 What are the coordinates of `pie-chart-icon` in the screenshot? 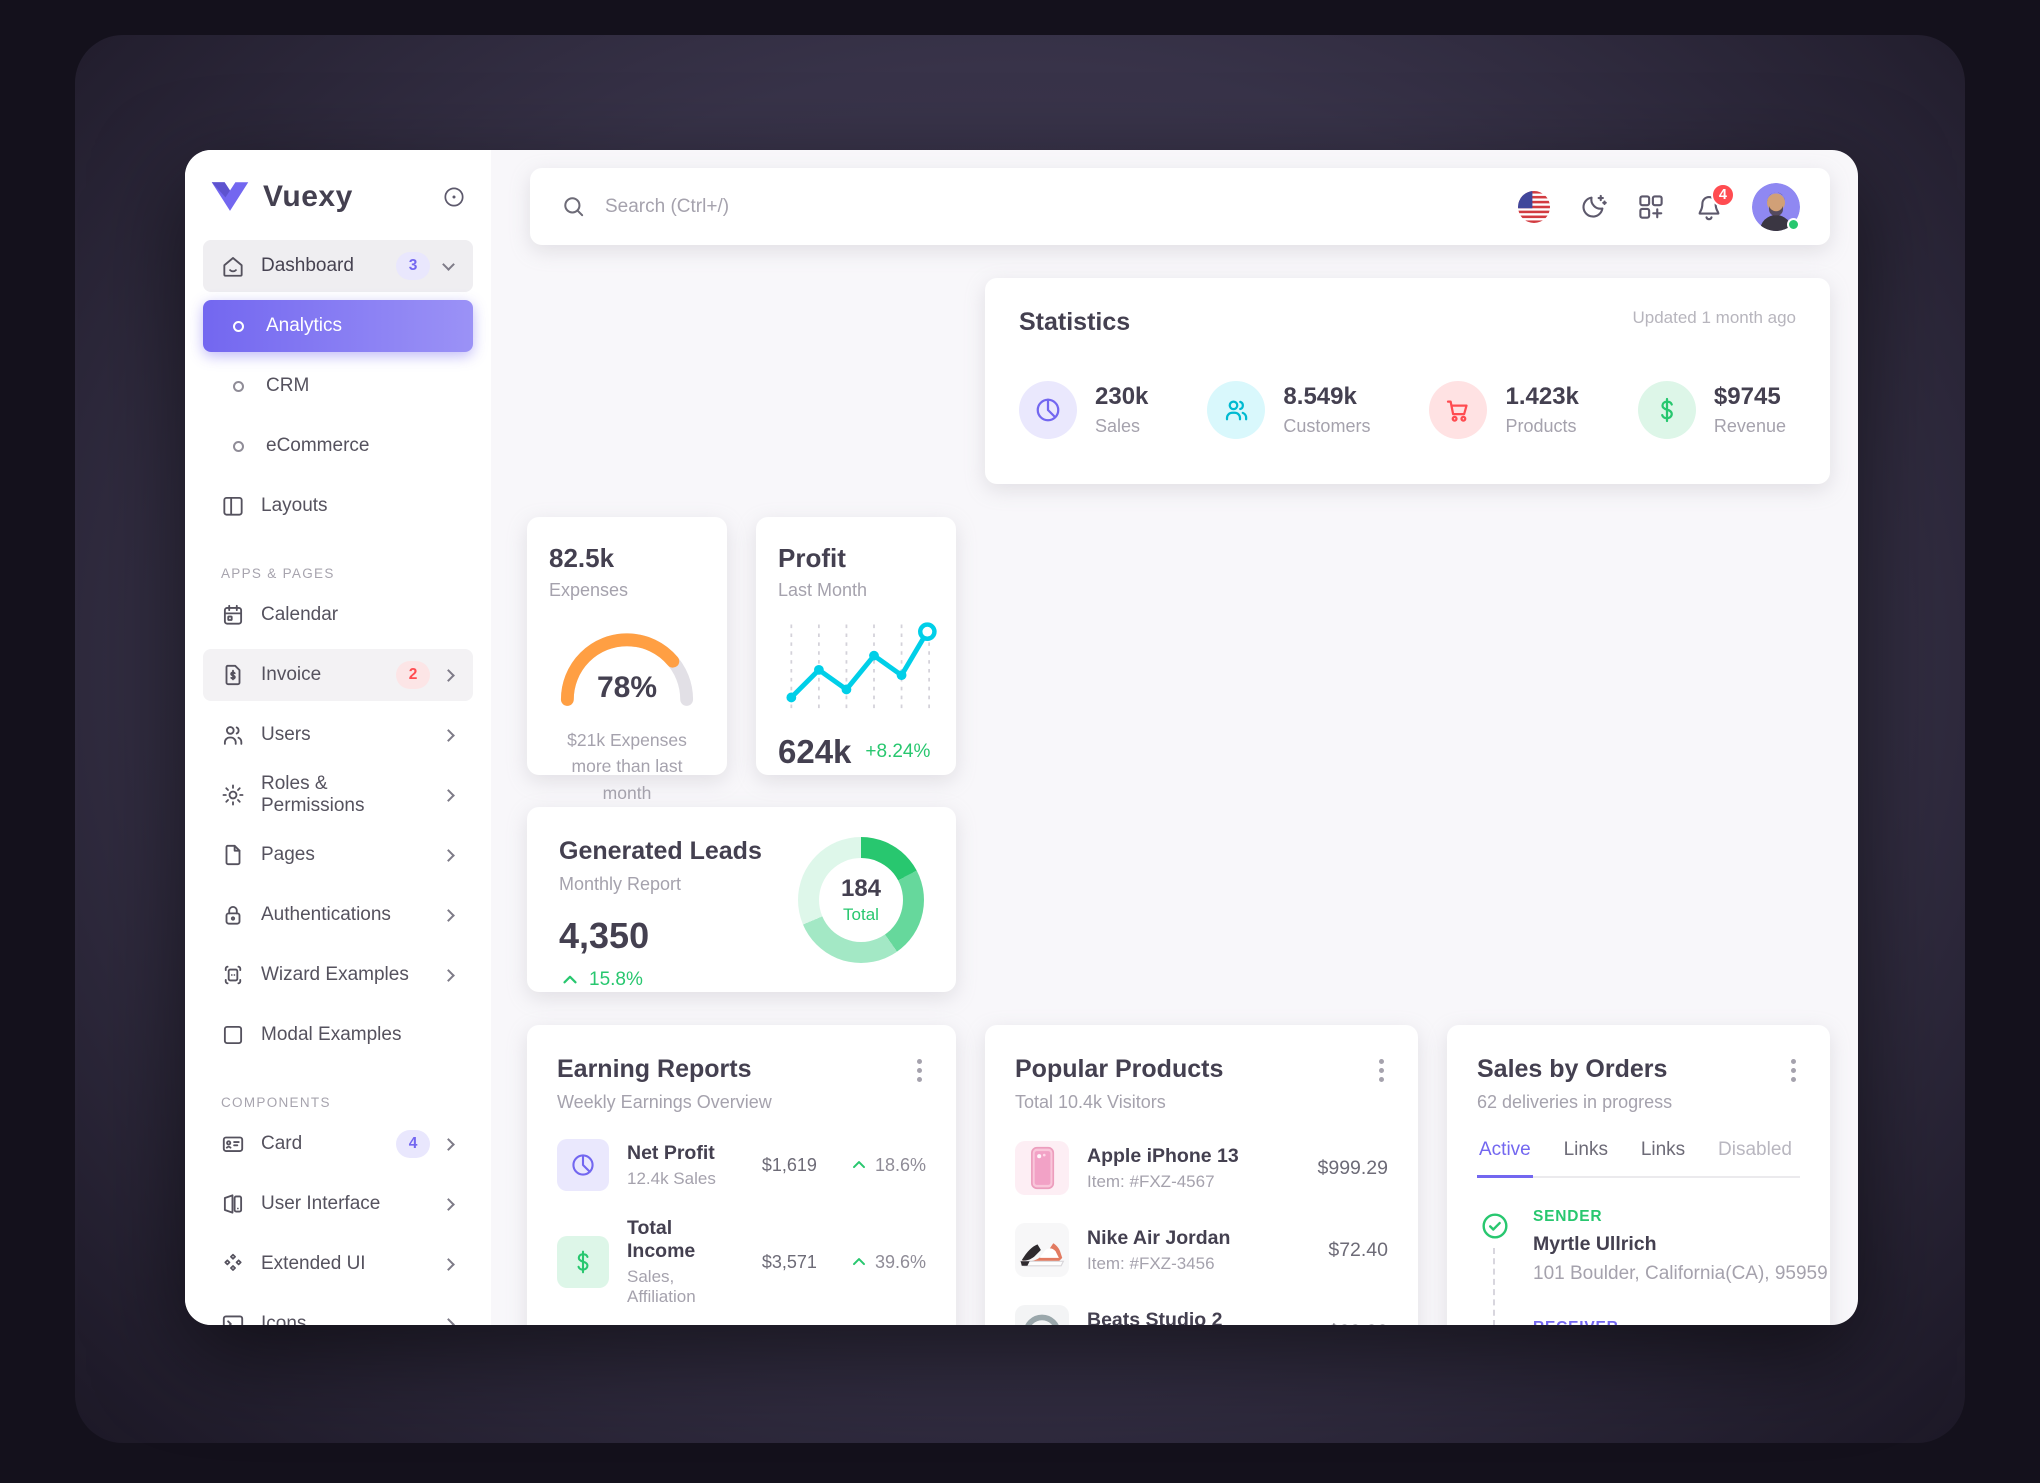 It's located at (583, 1165).